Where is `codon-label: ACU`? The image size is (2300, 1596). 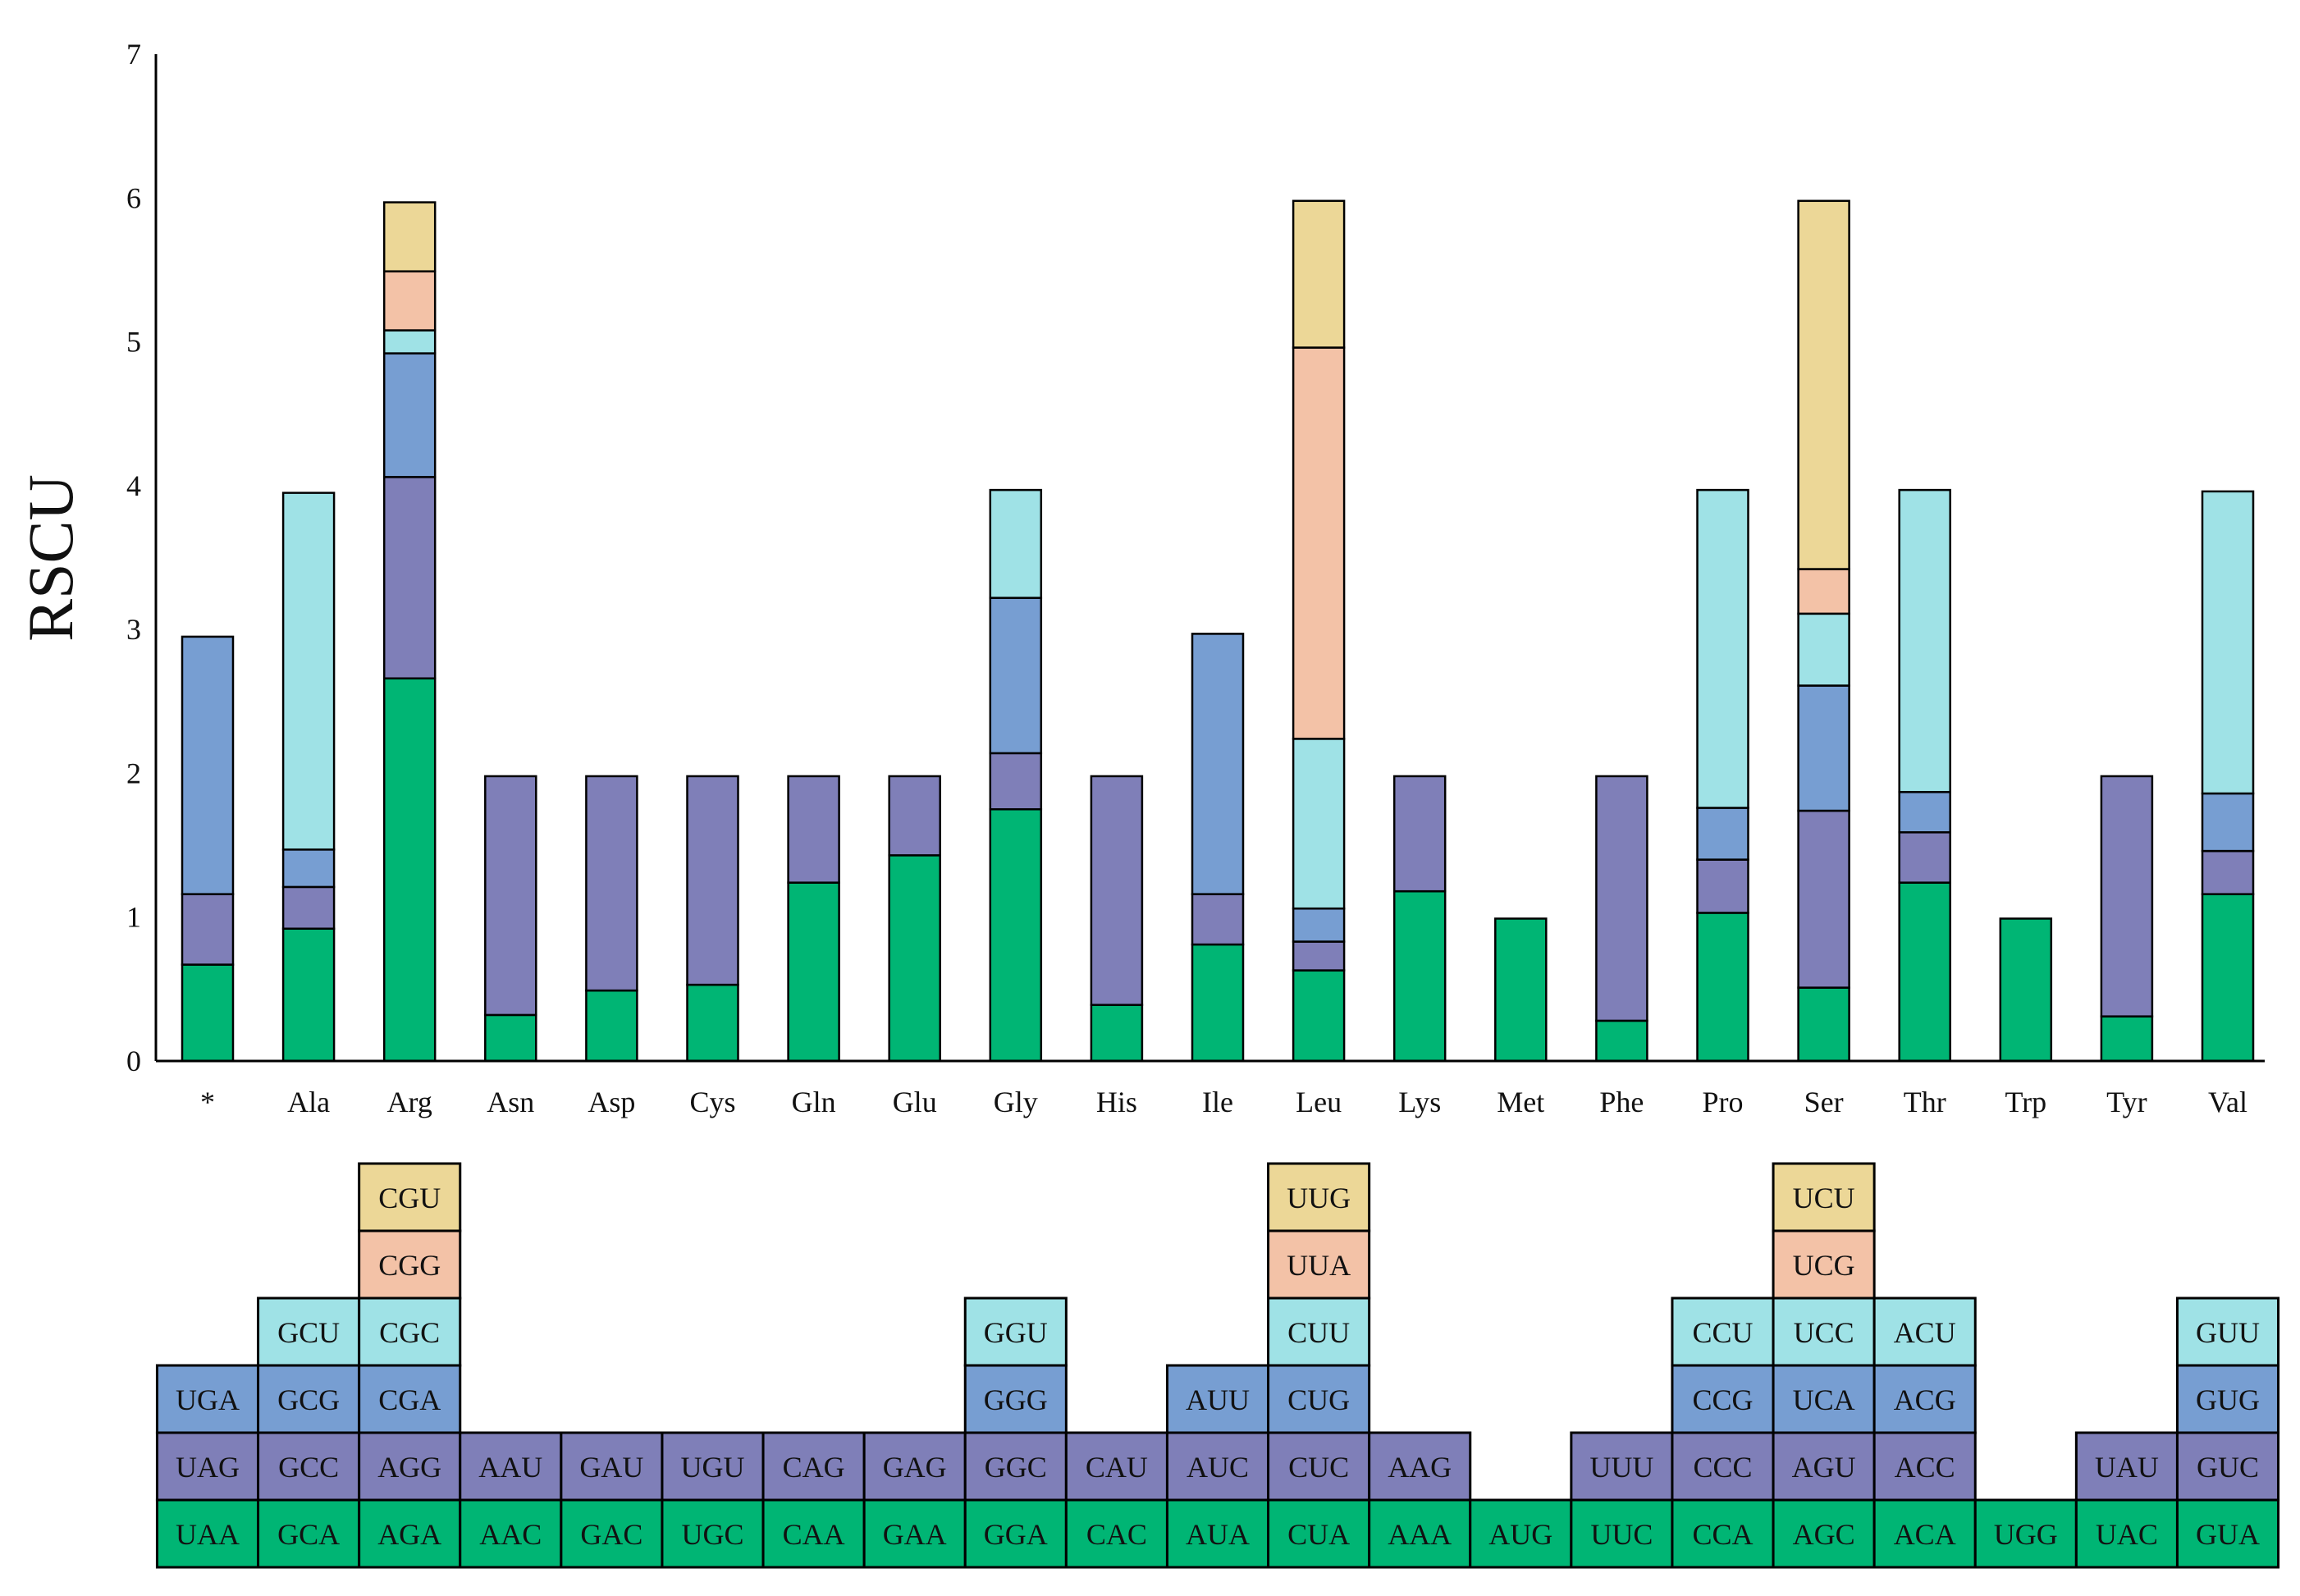 codon-label: ACU is located at coordinates (1925, 1332).